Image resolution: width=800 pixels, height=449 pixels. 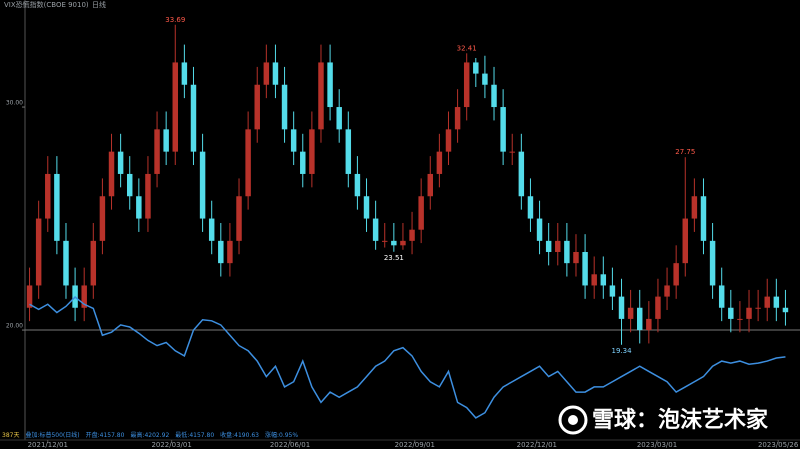 What do you see at coordinates (99, 4) in the screenshot?
I see `period: 日线` at bounding box center [99, 4].